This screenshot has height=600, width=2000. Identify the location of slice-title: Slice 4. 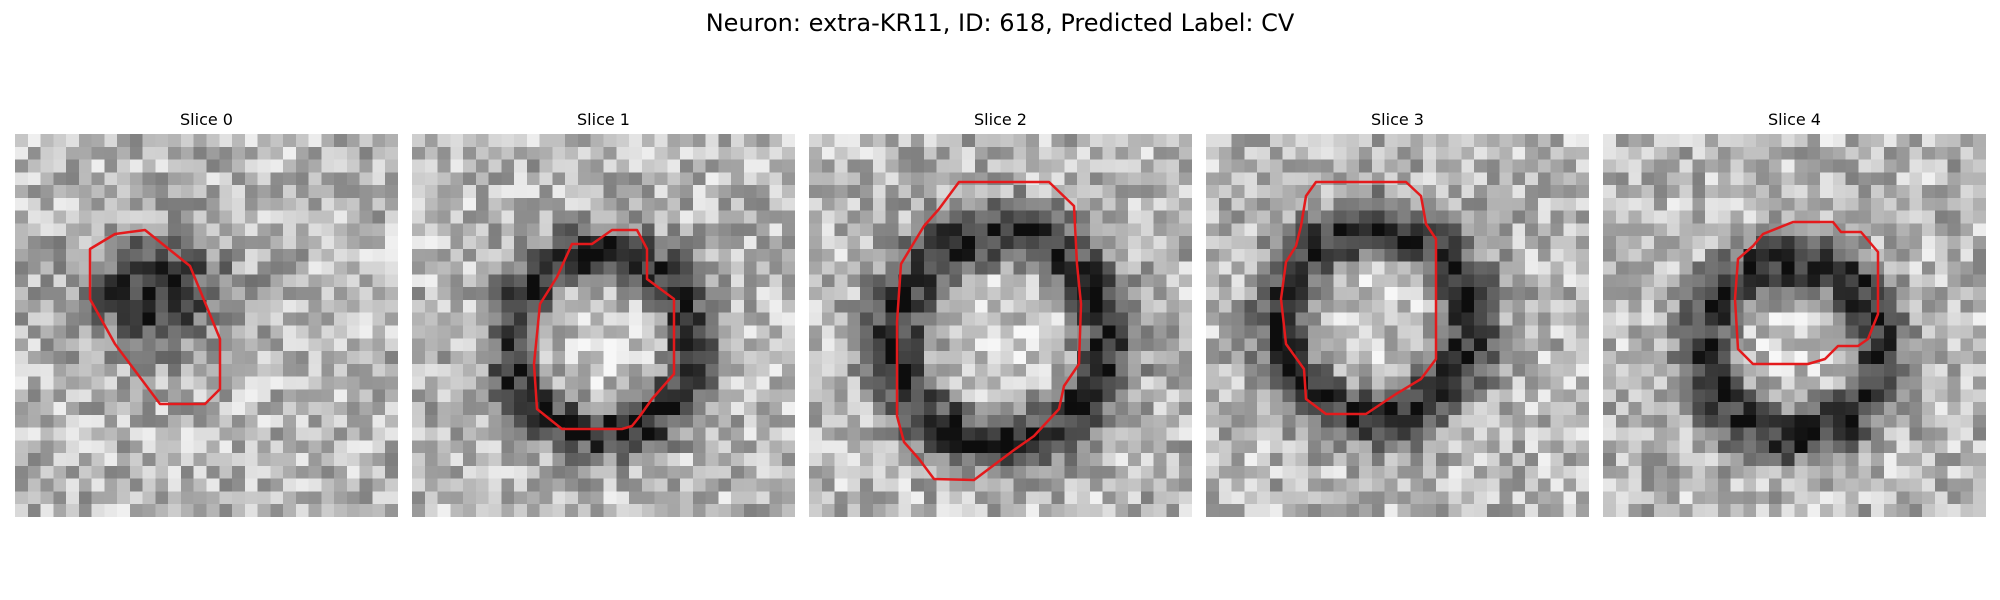
(1794, 119).